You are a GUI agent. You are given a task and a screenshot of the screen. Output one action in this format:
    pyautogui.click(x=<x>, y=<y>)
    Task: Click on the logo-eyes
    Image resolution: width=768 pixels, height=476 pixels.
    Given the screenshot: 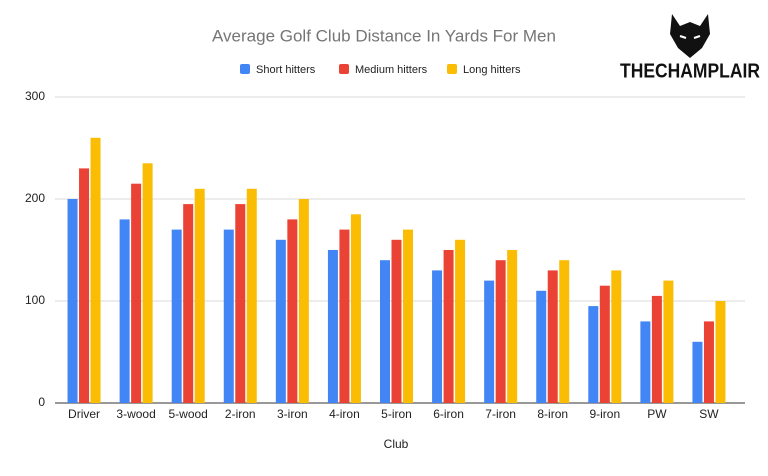 What is the action you would take?
    pyautogui.click(x=690, y=37)
    